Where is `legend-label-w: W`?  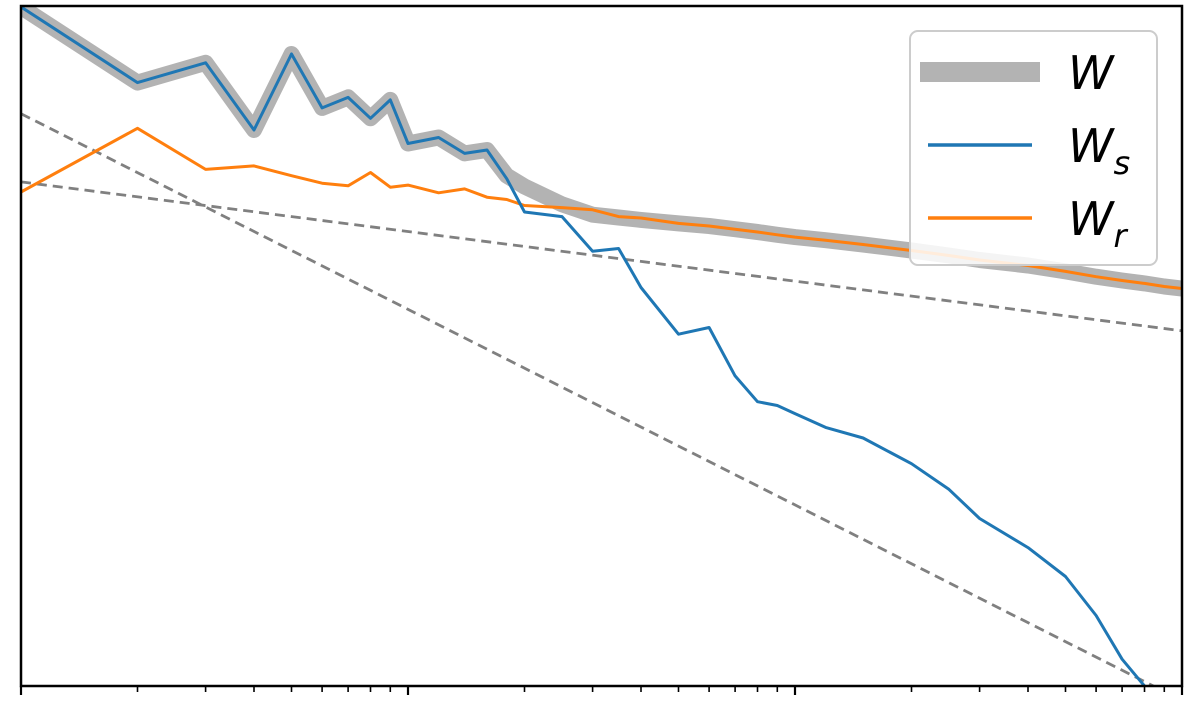 legend-label-w: W is located at coordinates (1091, 73).